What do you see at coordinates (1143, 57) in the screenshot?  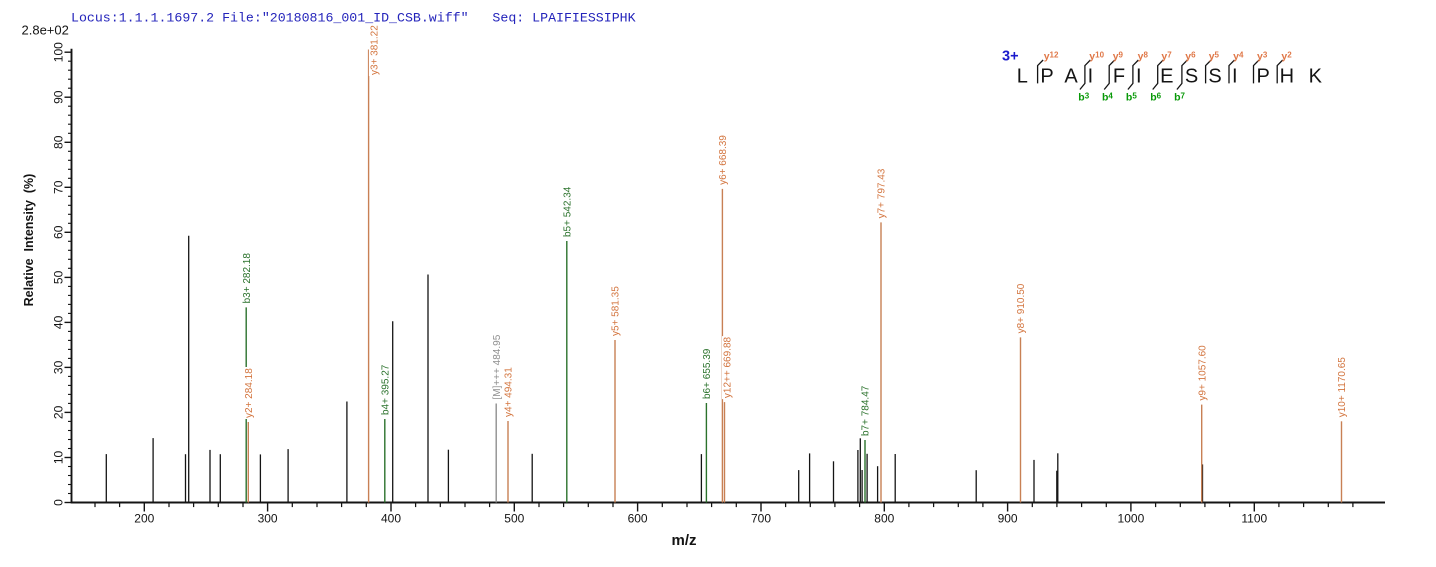 I see `svg-text: y8` at bounding box center [1143, 57].